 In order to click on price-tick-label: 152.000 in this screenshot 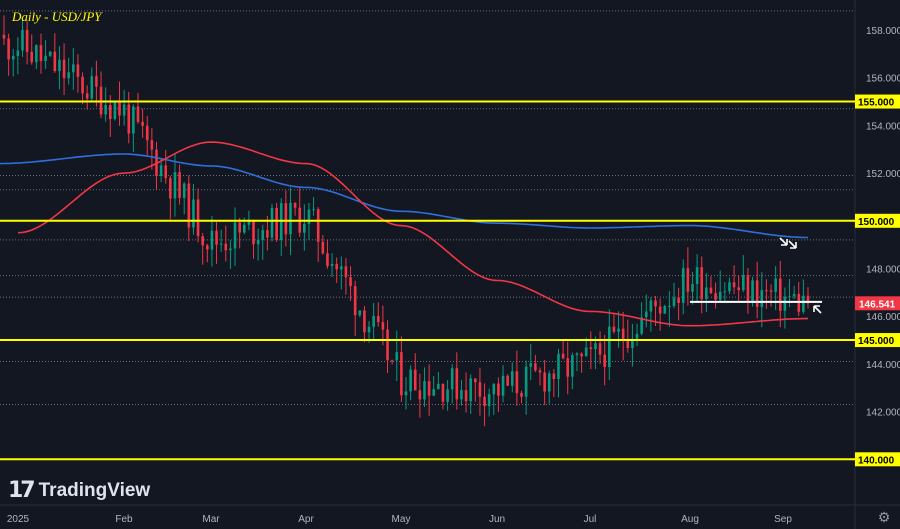, I will do `click(883, 174)`.